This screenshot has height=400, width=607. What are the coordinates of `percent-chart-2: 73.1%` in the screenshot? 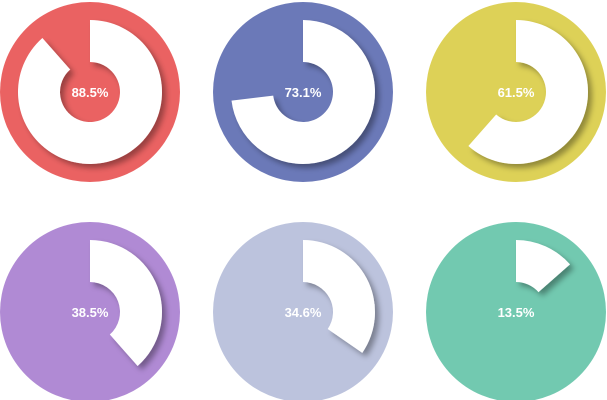 It's located at (303, 92).